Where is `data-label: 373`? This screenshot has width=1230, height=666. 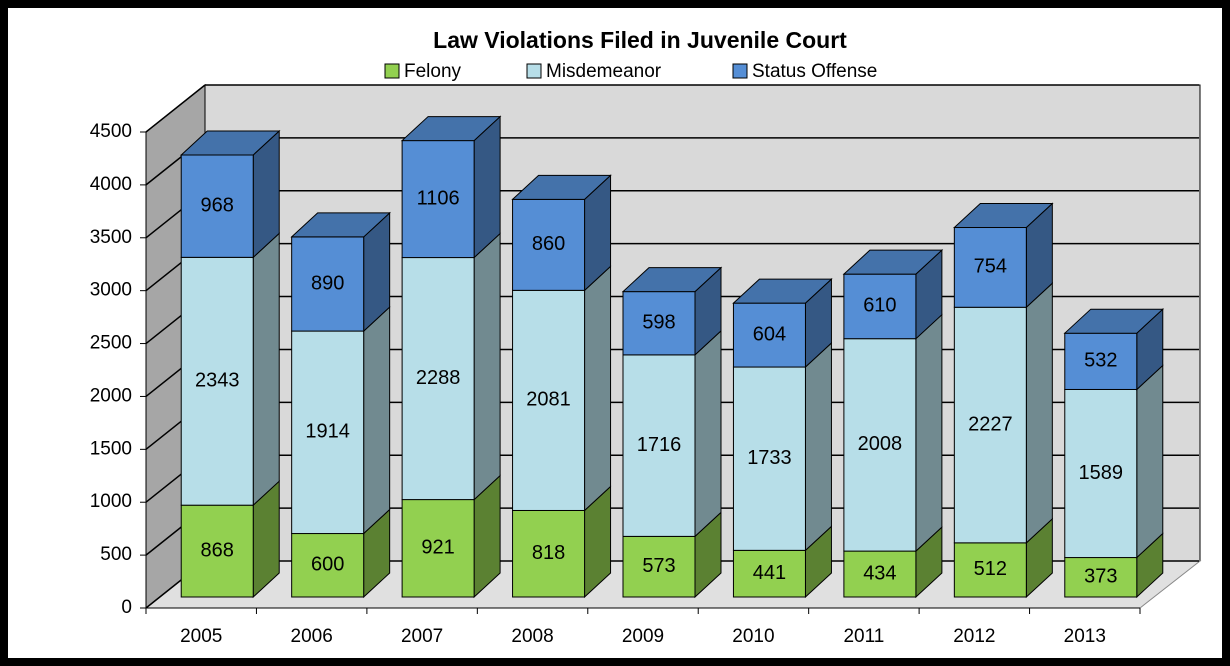 data-label: 373 is located at coordinates (1100, 577).